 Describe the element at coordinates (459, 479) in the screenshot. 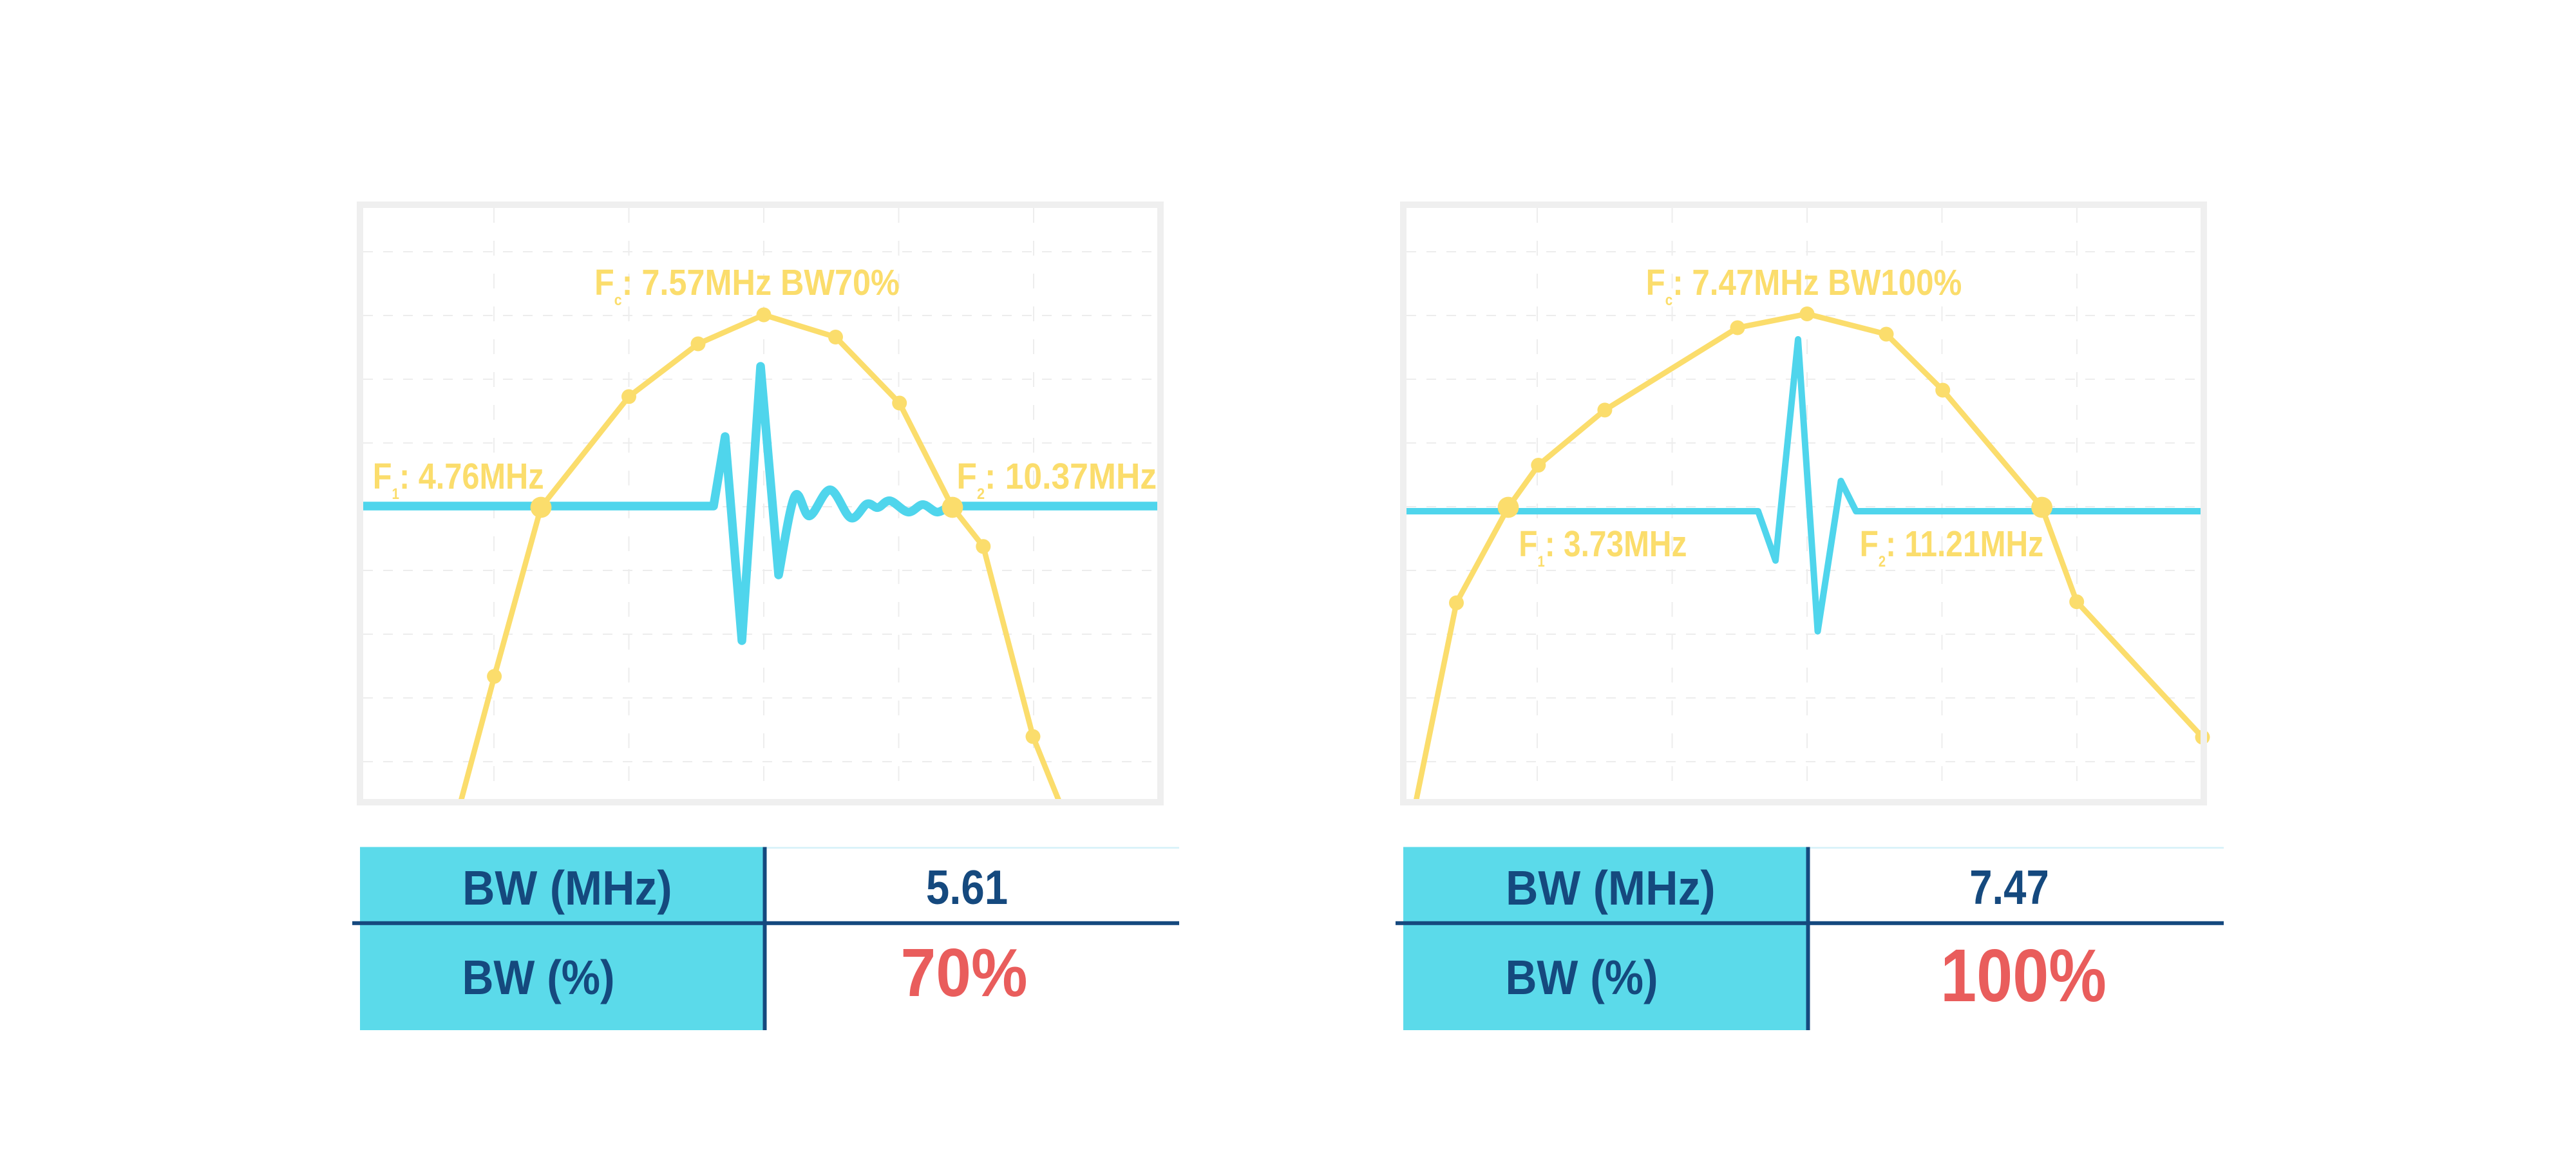

I see `svg-text: F1: 4.76MHz` at that location.